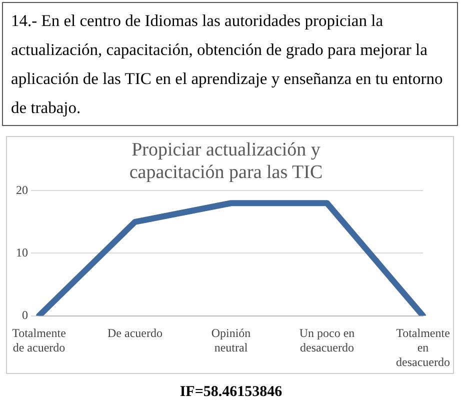  What do you see at coordinates (39, 340) in the screenshot?
I see `x-tick-label: Totalmente de acuerdo` at bounding box center [39, 340].